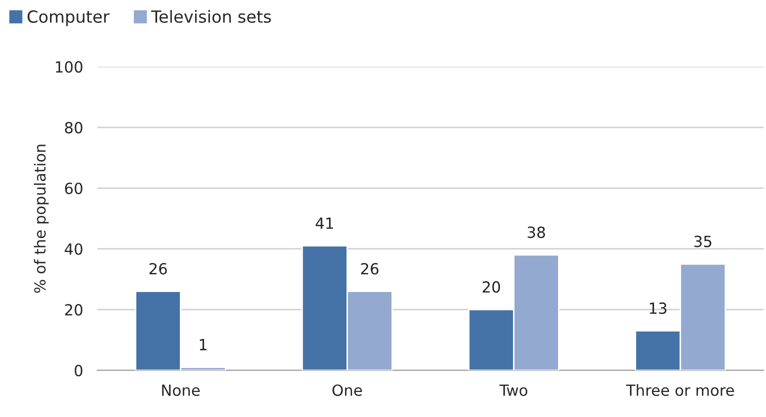 This screenshot has width=766, height=417. I want to click on data-label: 1, so click(203, 344).